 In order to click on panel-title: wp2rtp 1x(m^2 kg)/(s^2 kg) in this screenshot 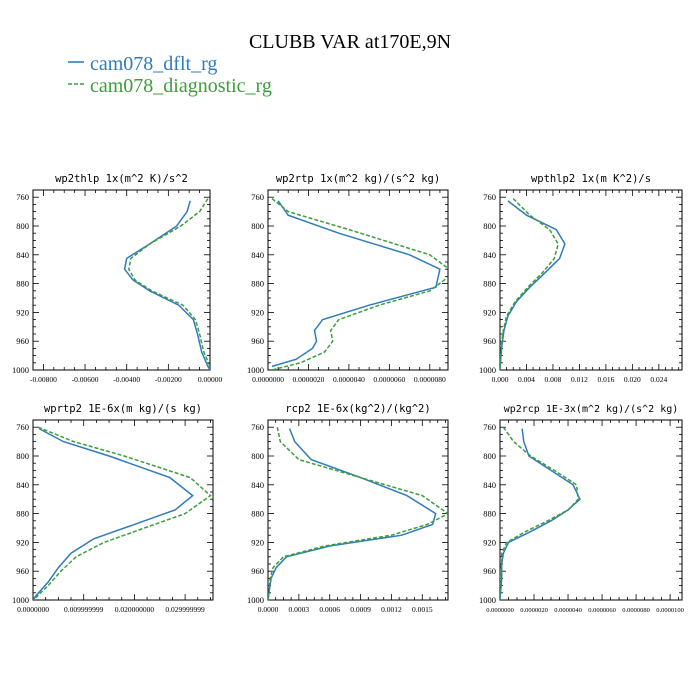, I will do `click(358, 179)`.